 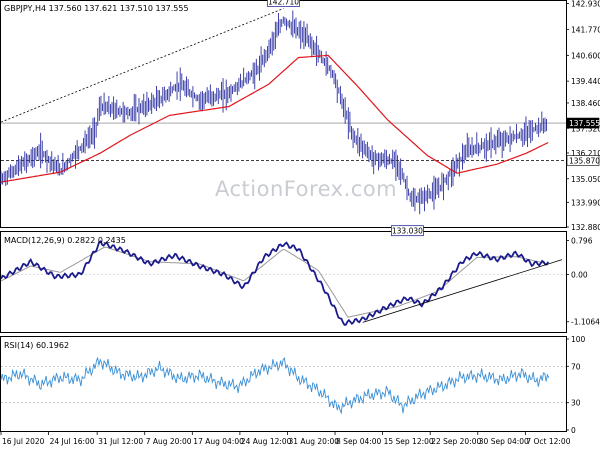 I want to click on price-y-tick-label: 136.210, so click(x=585, y=153).